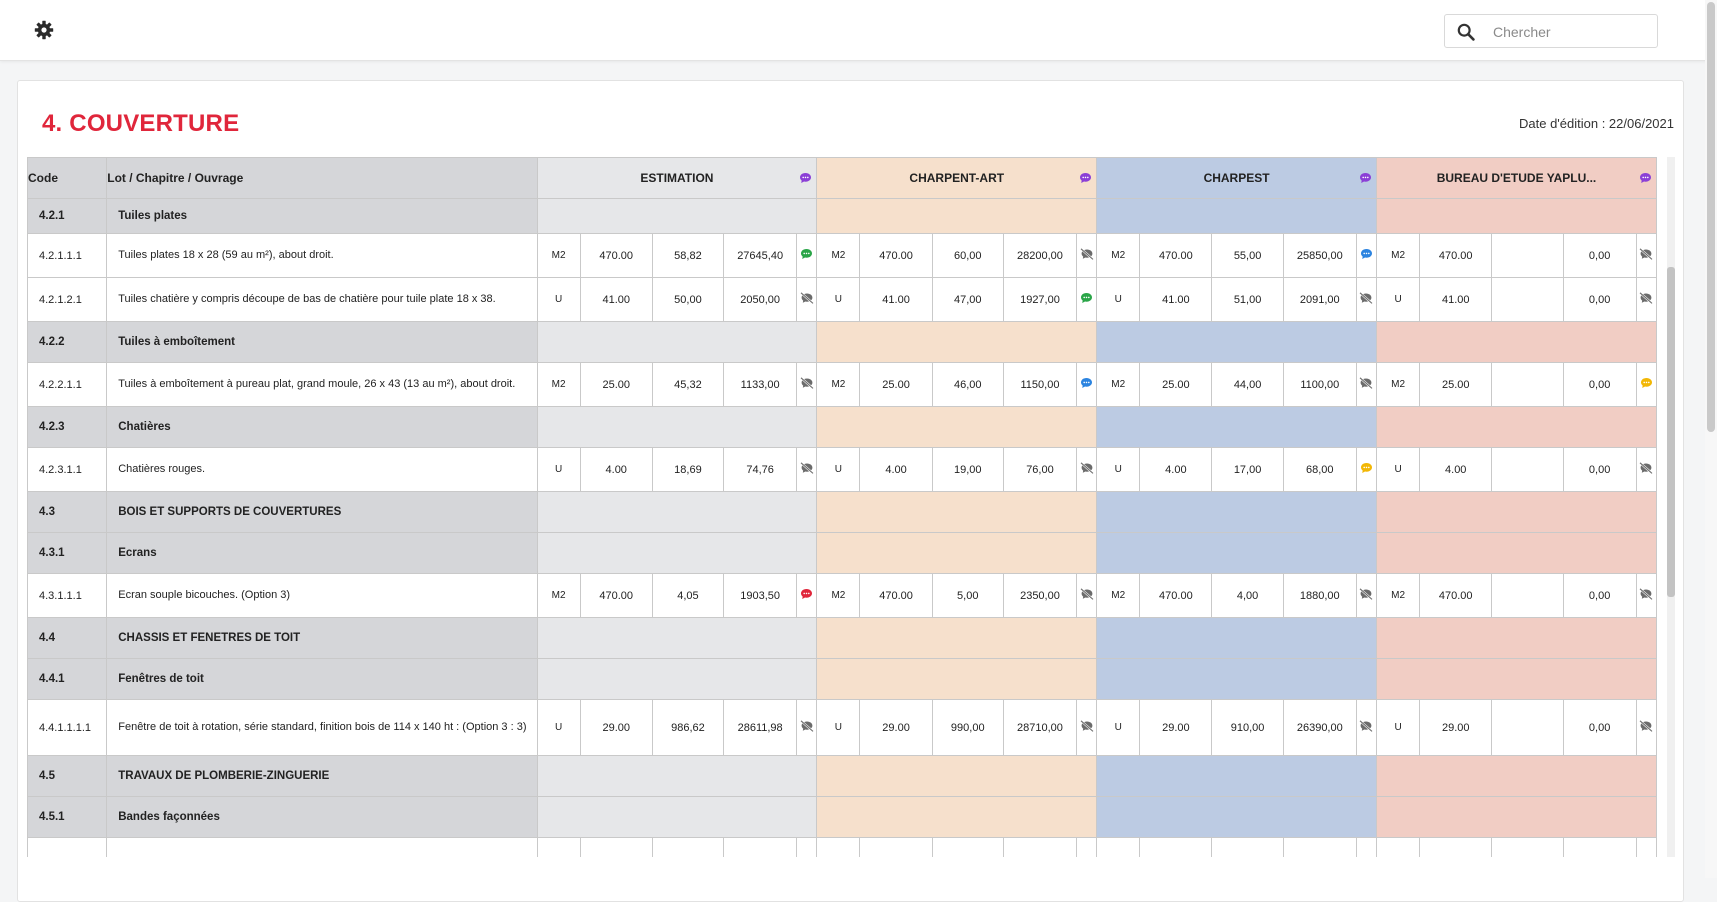  Describe the element at coordinates (688, 469) in the screenshot. I see `unit-price-cell: 18,69` at that location.